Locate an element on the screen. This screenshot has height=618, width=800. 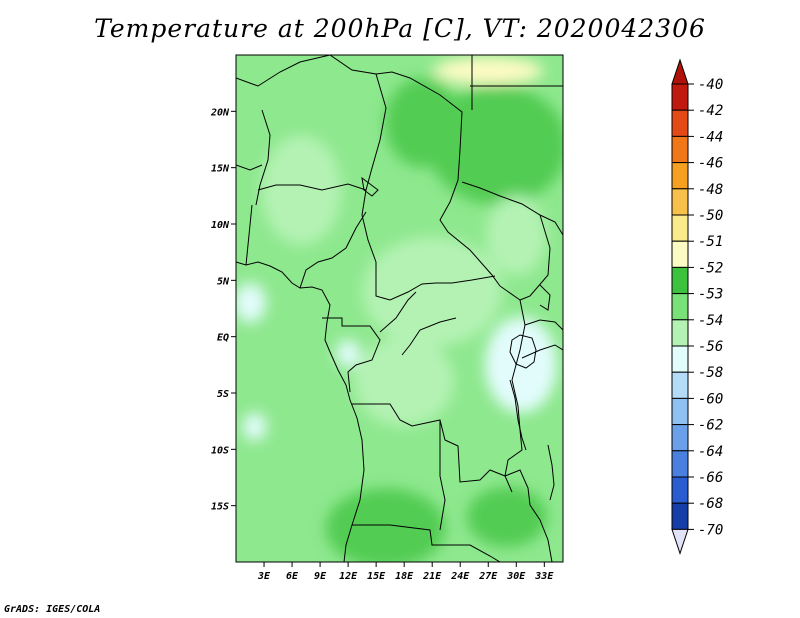
colorbar-label: -53 is located at coordinates (710, 295).